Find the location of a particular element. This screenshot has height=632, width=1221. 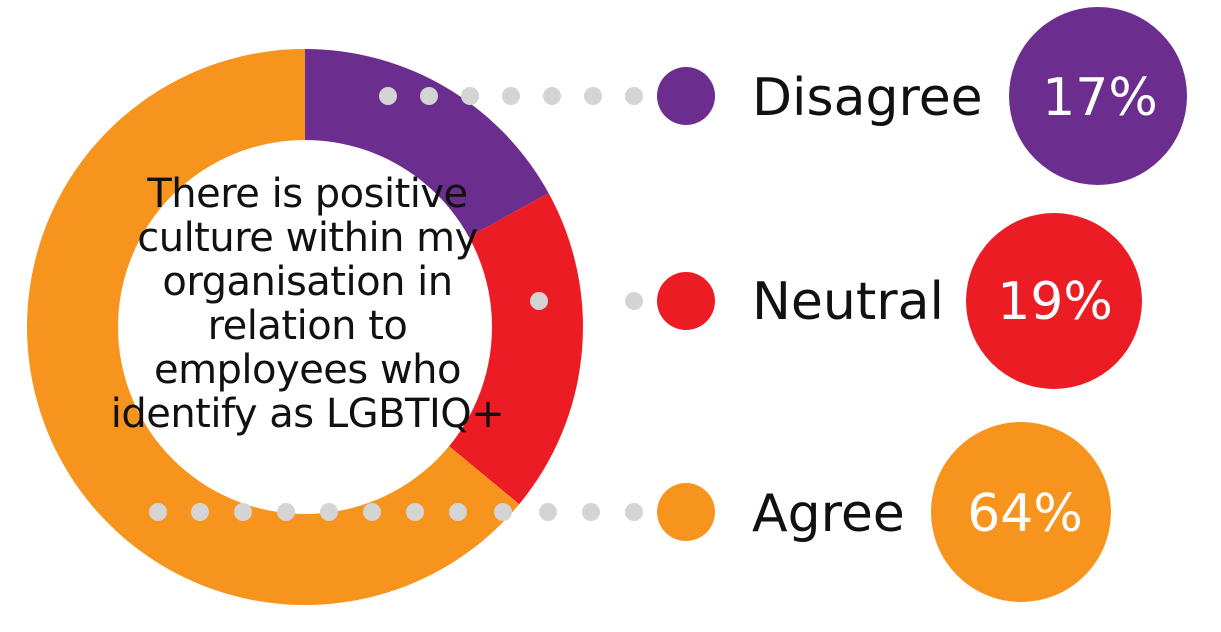

percent-circle-agree is located at coordinates (1021, 512).